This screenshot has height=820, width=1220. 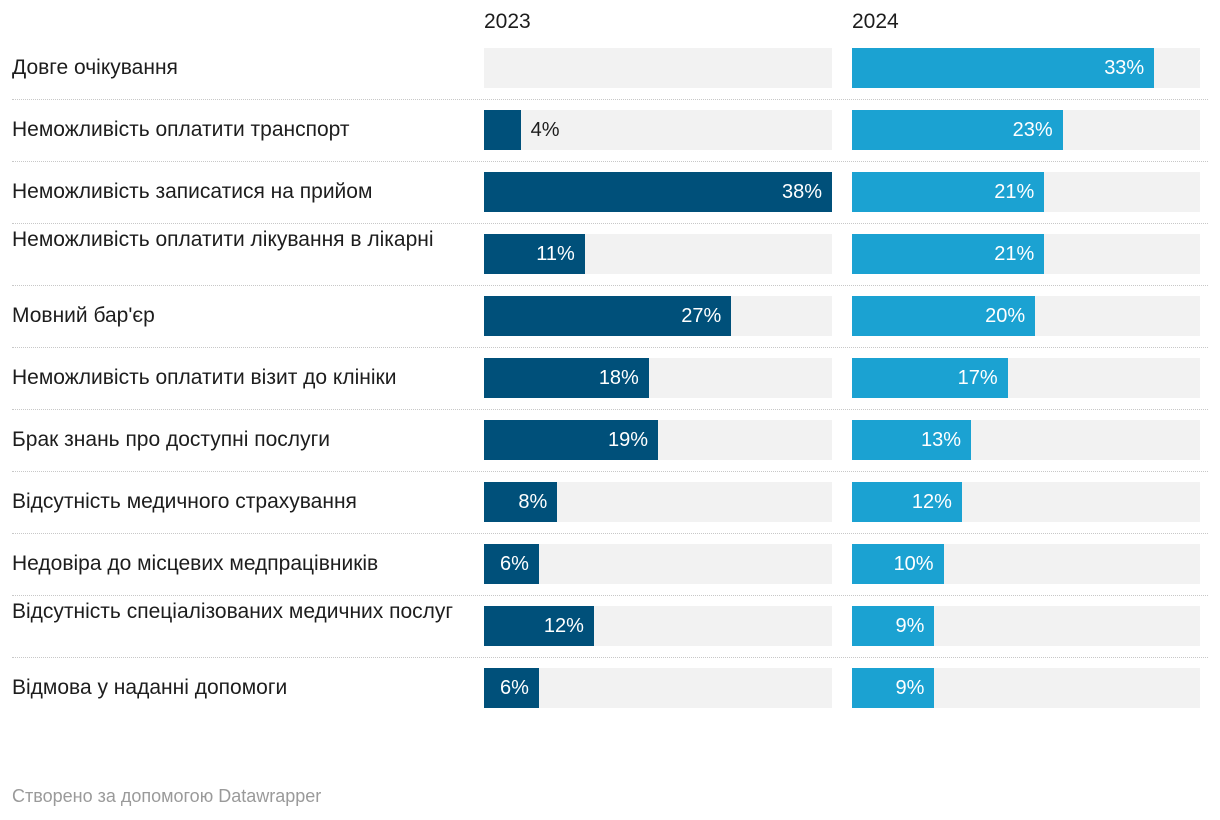 I want to click on bar-track: 23%, so click(x=1026, y=130).